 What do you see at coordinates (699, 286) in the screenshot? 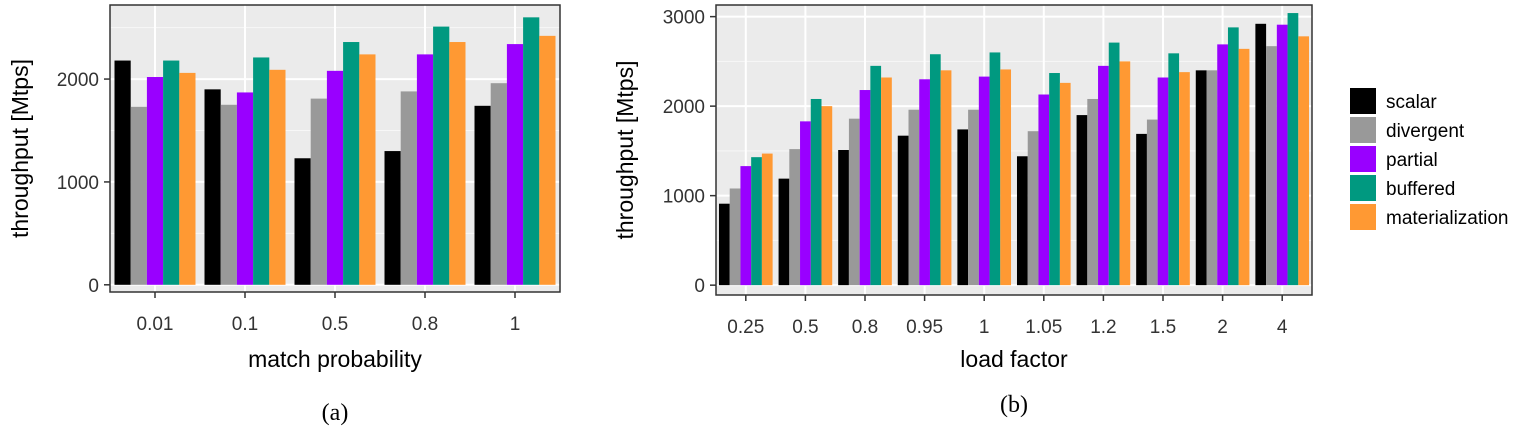
I see `y-tick-label: 0` at bounding box center [699, 286].